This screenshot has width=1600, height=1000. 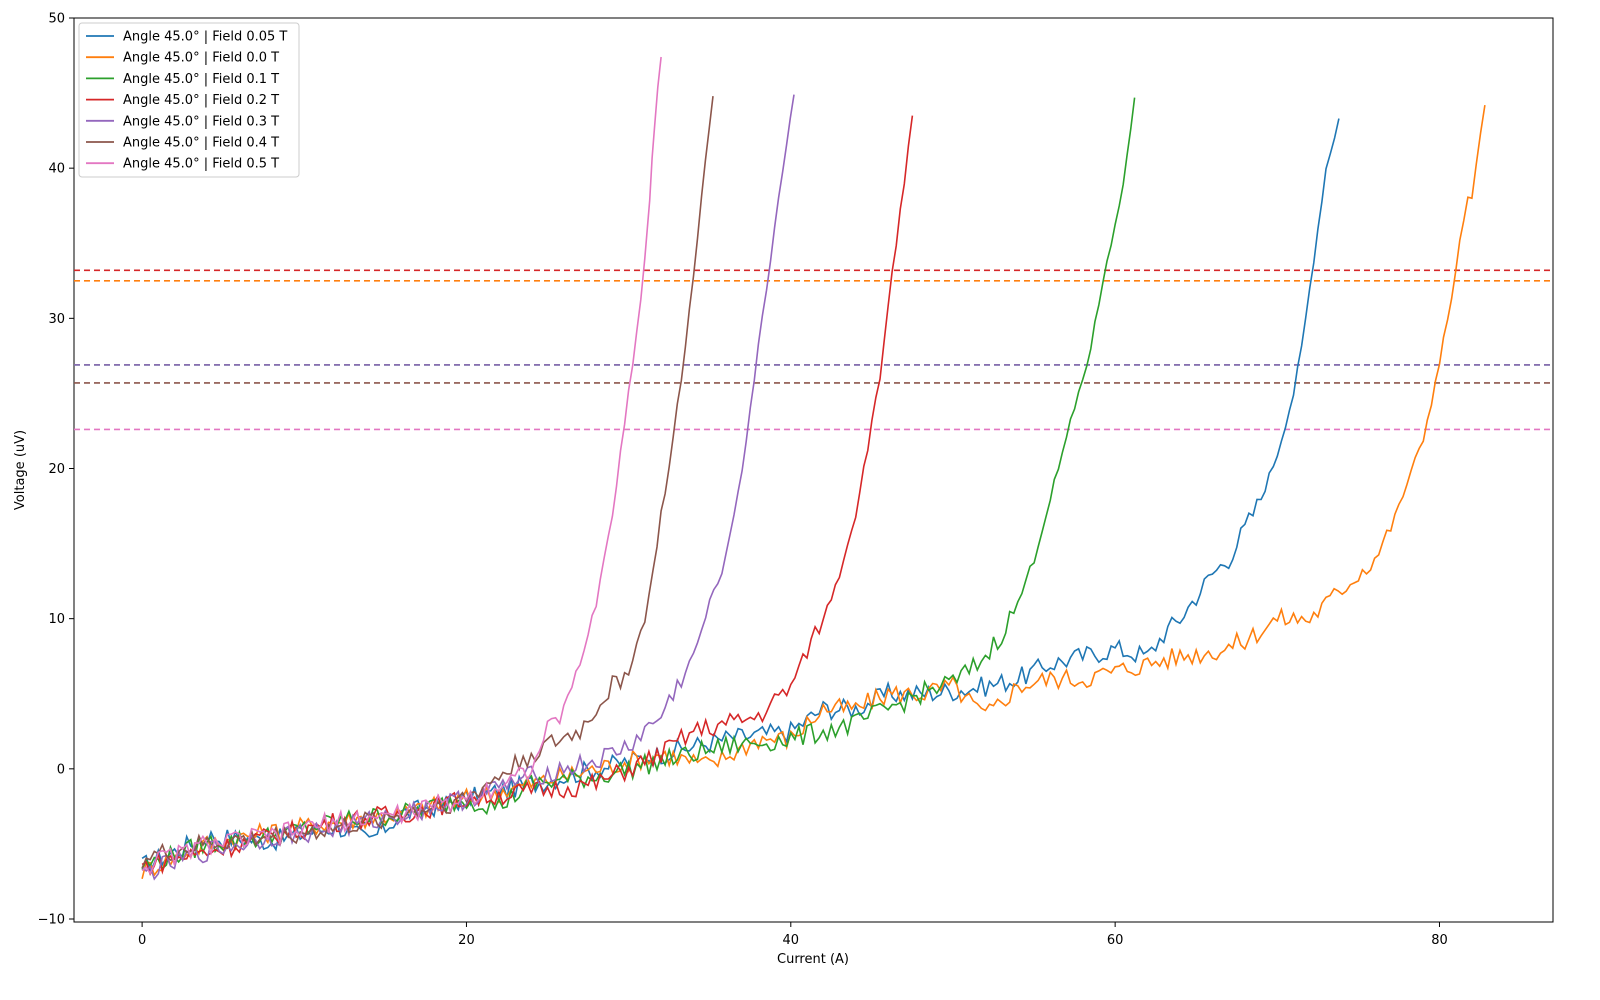 I want to click on y-tick-label: 50, so click(x=56, y=19).